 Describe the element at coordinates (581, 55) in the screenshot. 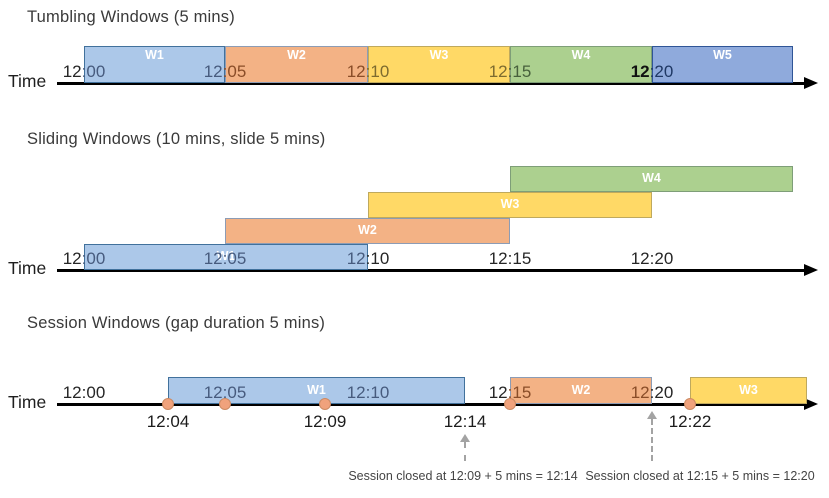

I see `window-label-tumbling-W4: W4` at that location.